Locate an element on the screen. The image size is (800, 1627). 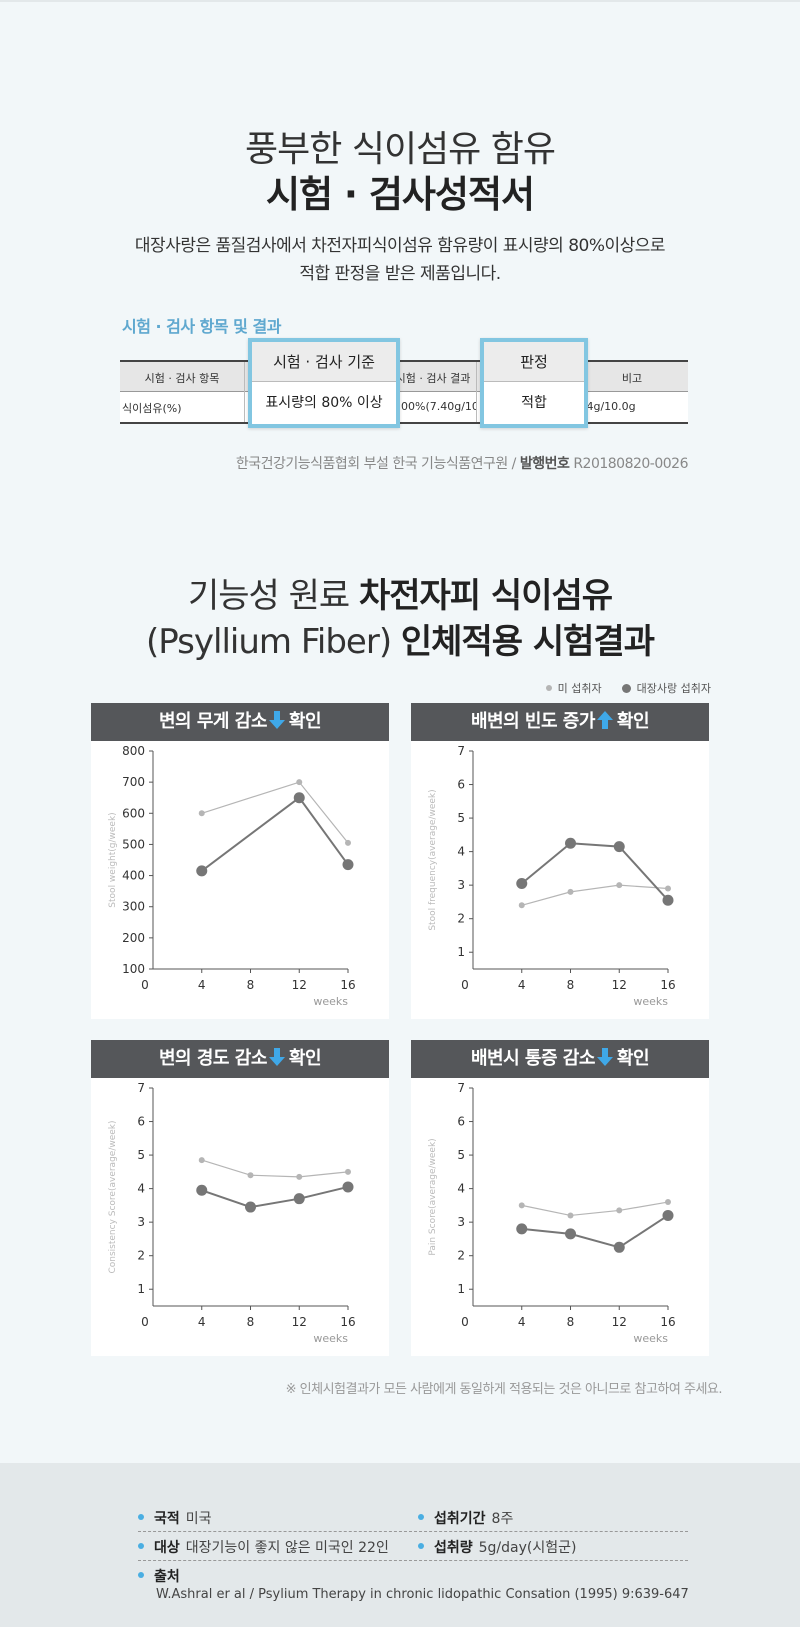
zoom-header-criteria: 시험 · 검사 기준 is located at coordinates (324, 362).